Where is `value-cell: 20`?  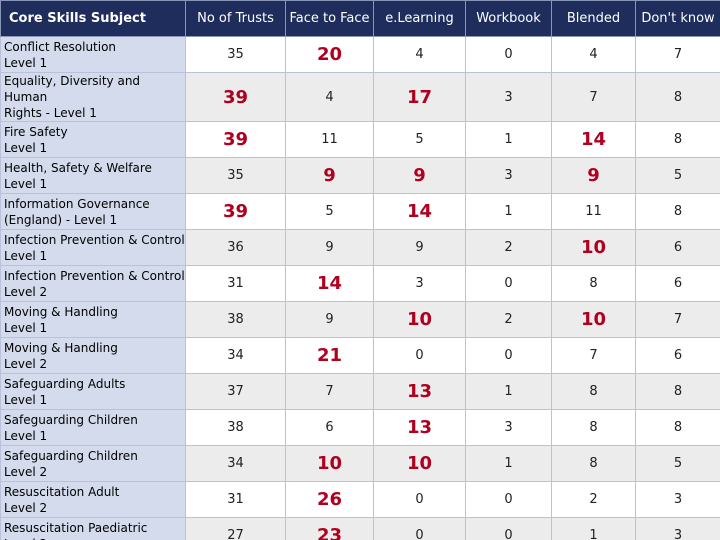 value-cell: 20 is located at coordinates (329, 54).